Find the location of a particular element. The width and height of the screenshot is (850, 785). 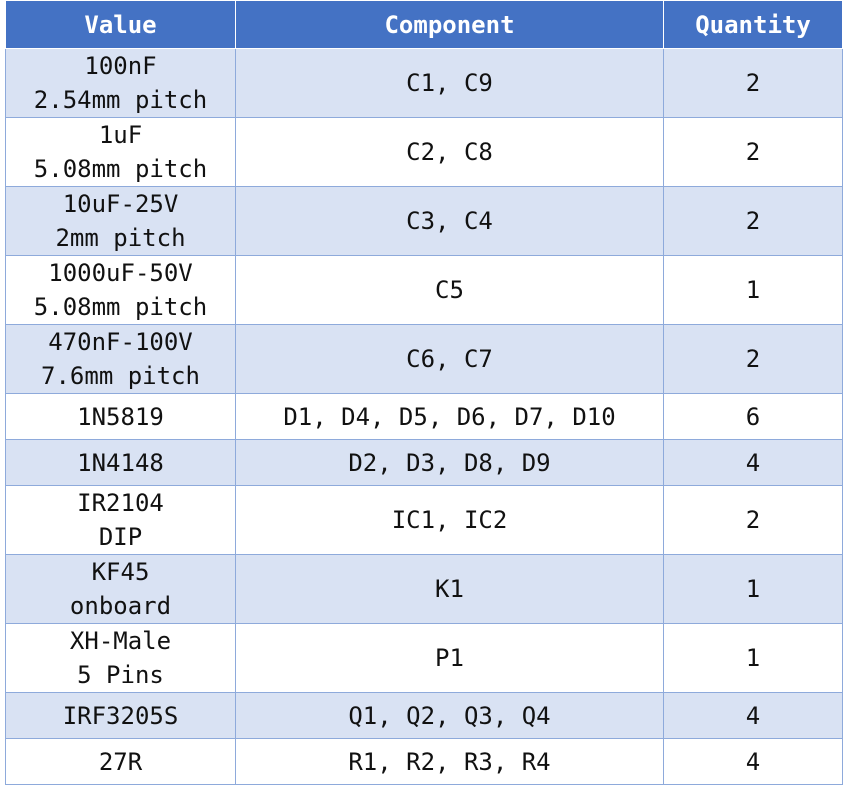

table-row: XH-Male 5 Pins P1 1 is located at coordinates (424, 658).